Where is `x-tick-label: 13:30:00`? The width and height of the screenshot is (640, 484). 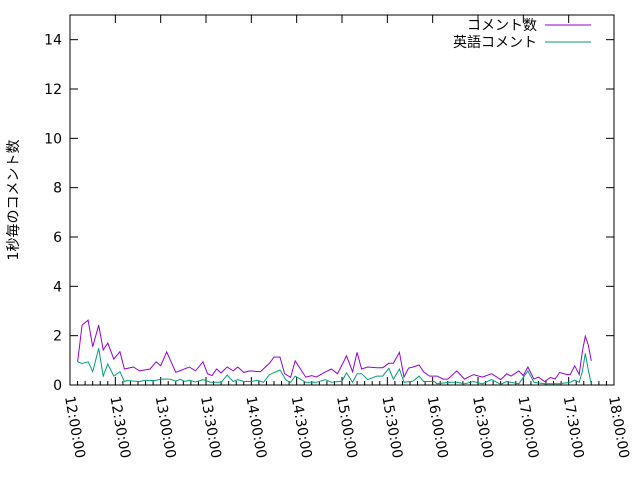 x-tick-label: 13:30:00 is located at coordinates (210, 427).